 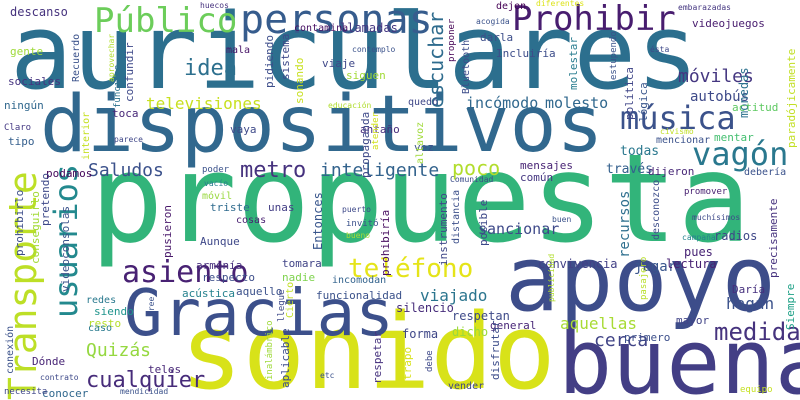 I want to click on word: estupendo, so click(x=614, y=55).